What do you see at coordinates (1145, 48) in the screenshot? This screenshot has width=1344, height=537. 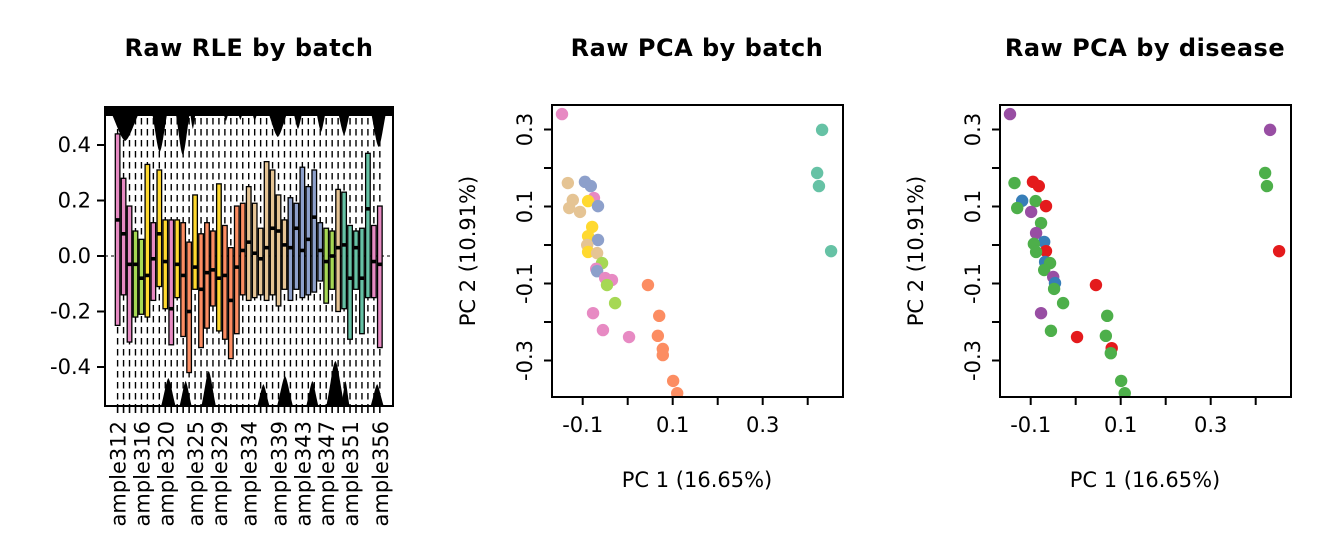 I see `pca-disease-title: Raw PCA by disease` at bounding box center [1145, 48].